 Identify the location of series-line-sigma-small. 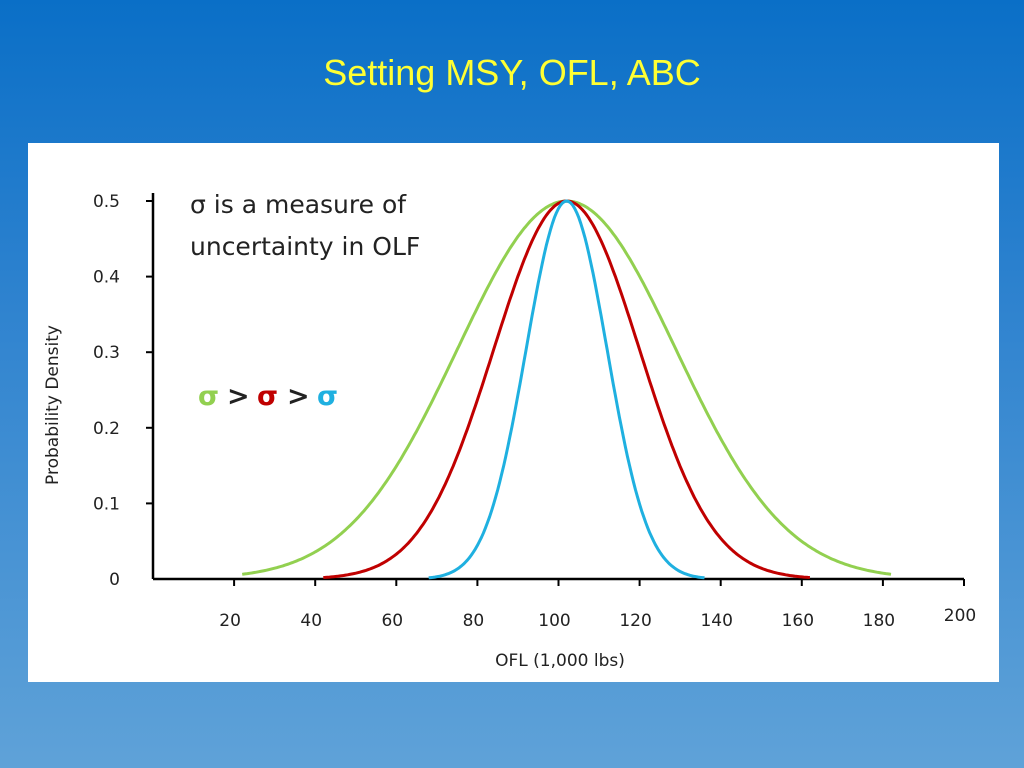
(566, 389).